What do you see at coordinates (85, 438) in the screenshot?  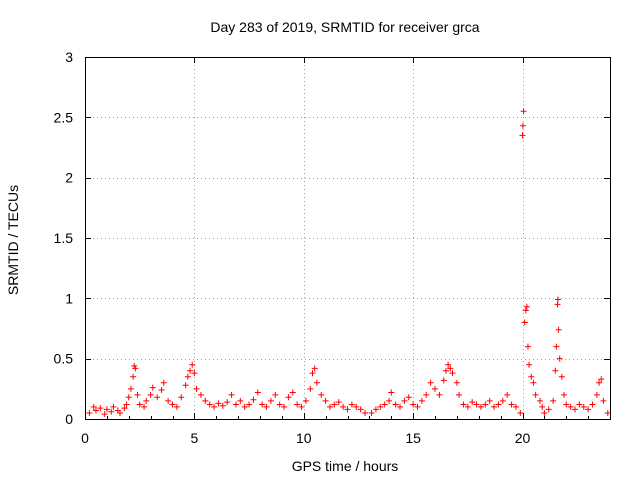 I see `x-tick-label: 0` at bounding box center [85, 438].